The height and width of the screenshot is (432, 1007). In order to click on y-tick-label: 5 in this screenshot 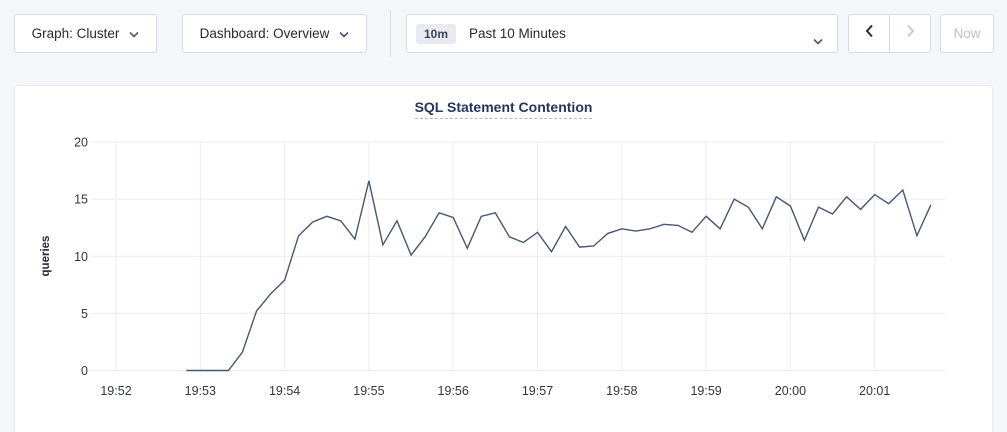, I will do `click(84, 314)`.